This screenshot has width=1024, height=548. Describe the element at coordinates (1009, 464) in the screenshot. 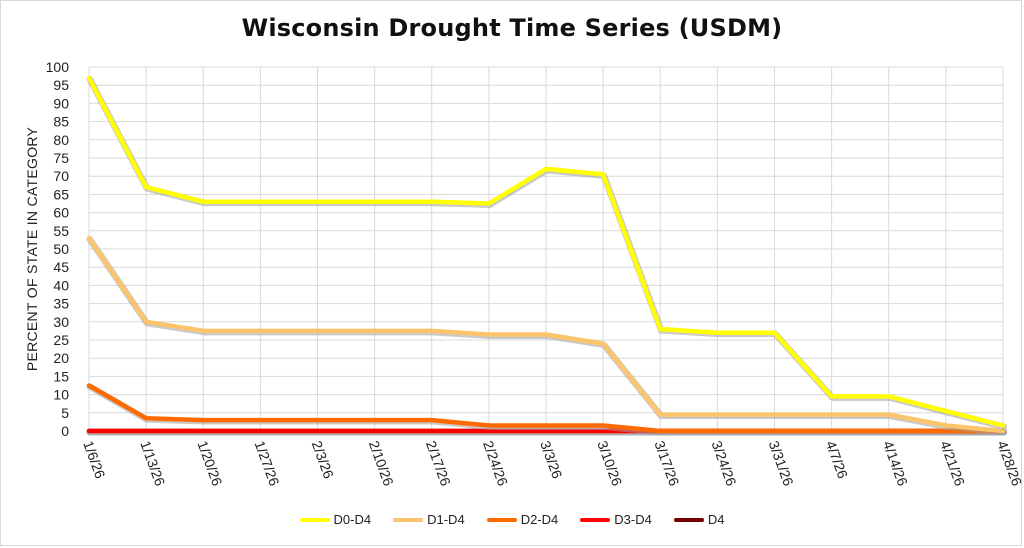

I see `x-tick-label: 4/28/26` at that location.